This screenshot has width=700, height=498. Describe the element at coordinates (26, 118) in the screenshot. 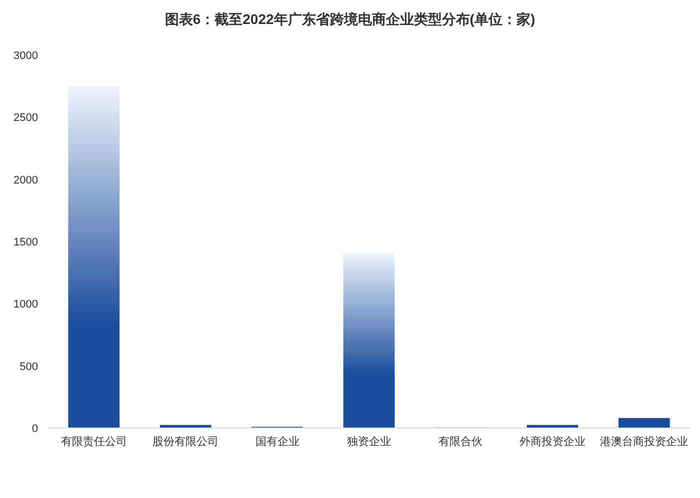

I see `y-tick-label: 2500` at that location.